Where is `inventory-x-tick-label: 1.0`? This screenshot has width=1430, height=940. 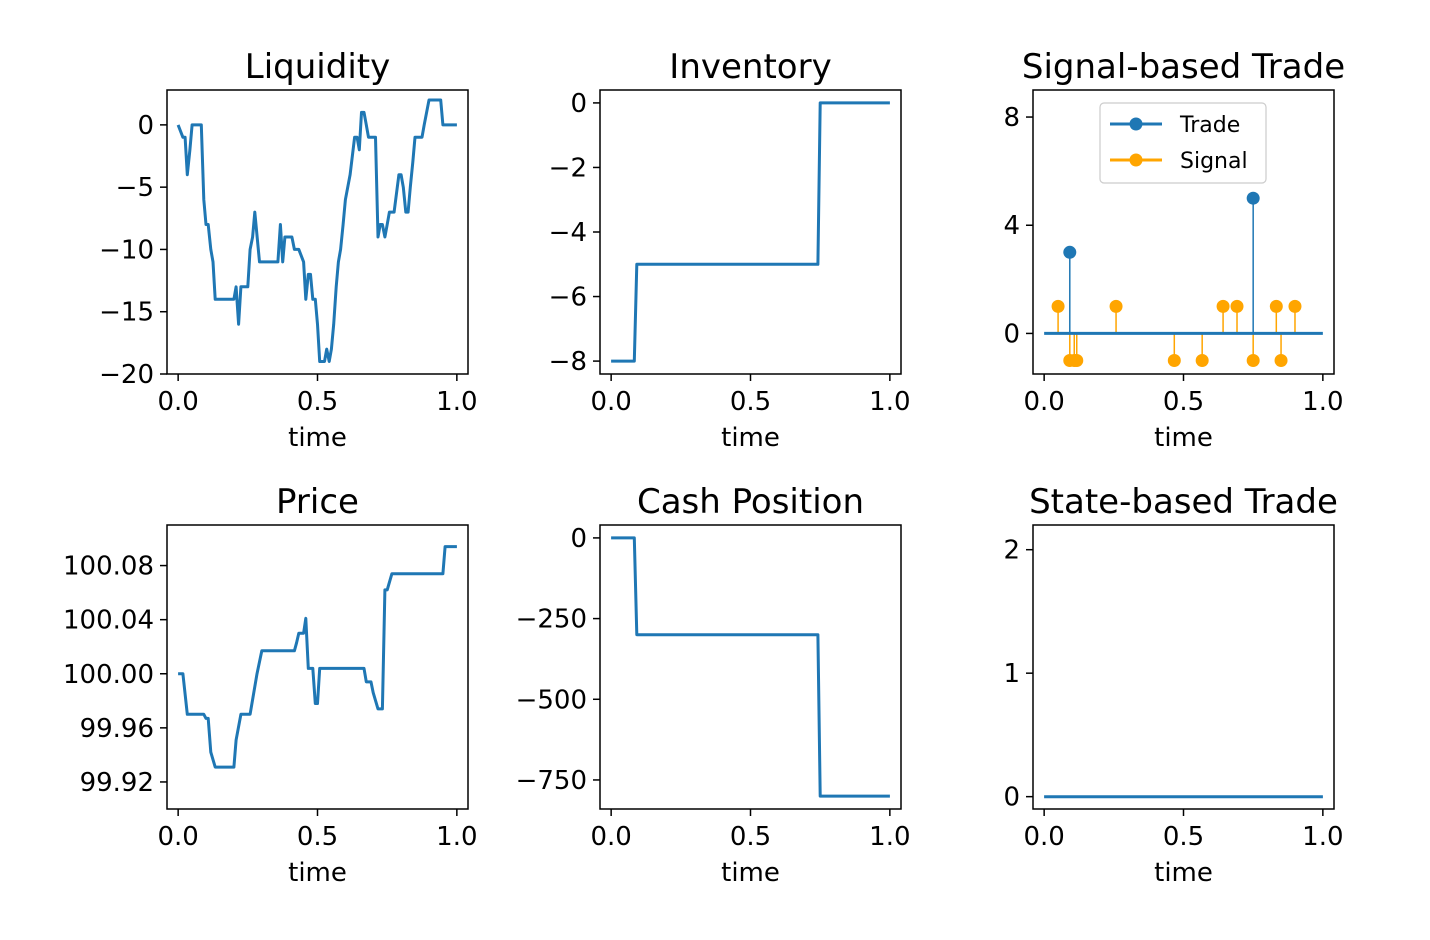
inventory-x-tick-label: 1.0 is located at coordinates (889, 402).